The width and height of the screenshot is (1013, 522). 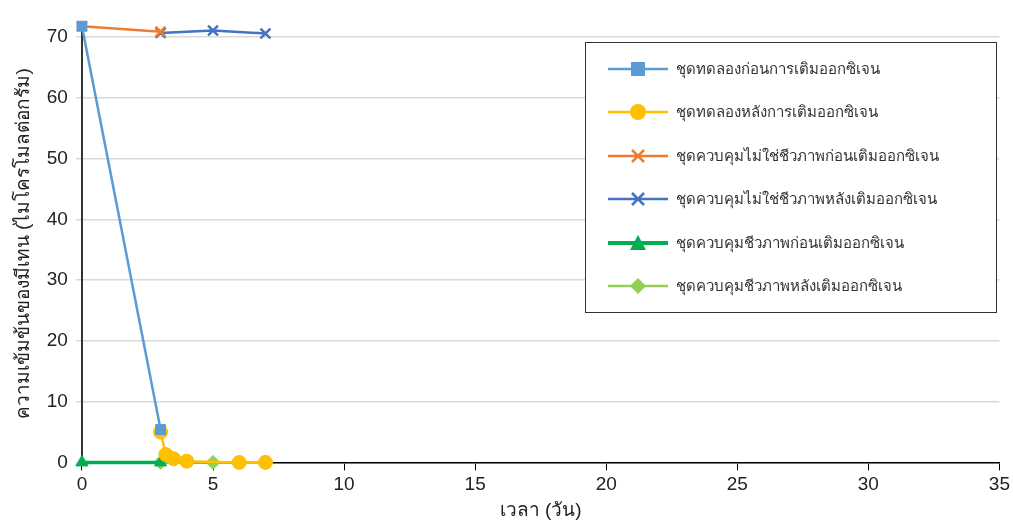 I want to click on y-tick-label: 20, so click(x=57, y=340).